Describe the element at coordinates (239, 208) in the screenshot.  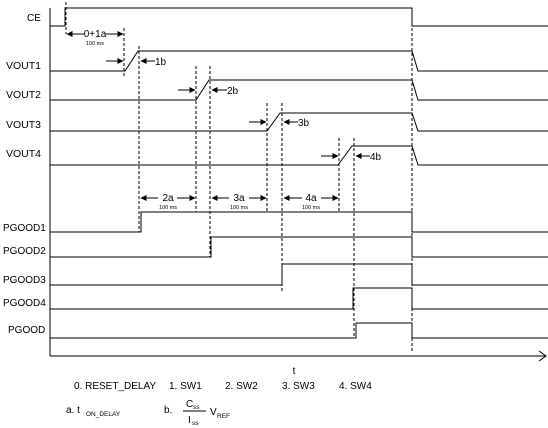
I see `interval-3a-duration: 100 ms` at that location.